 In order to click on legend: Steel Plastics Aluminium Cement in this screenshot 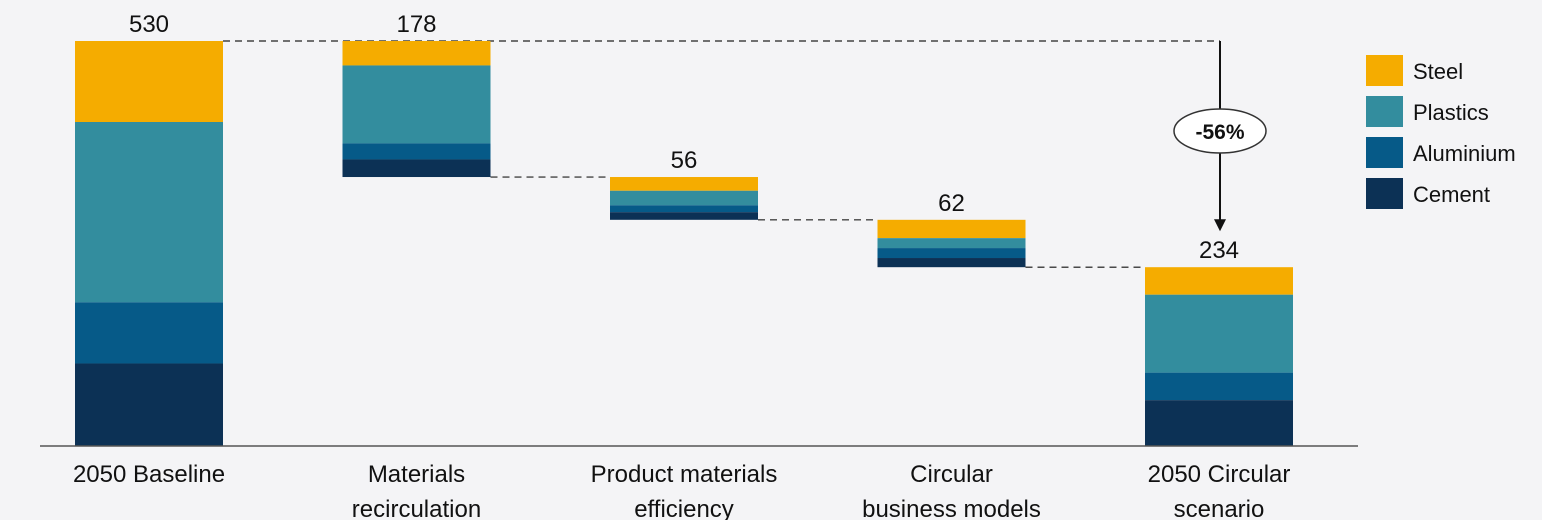, I will do `click(1441, 132)`.